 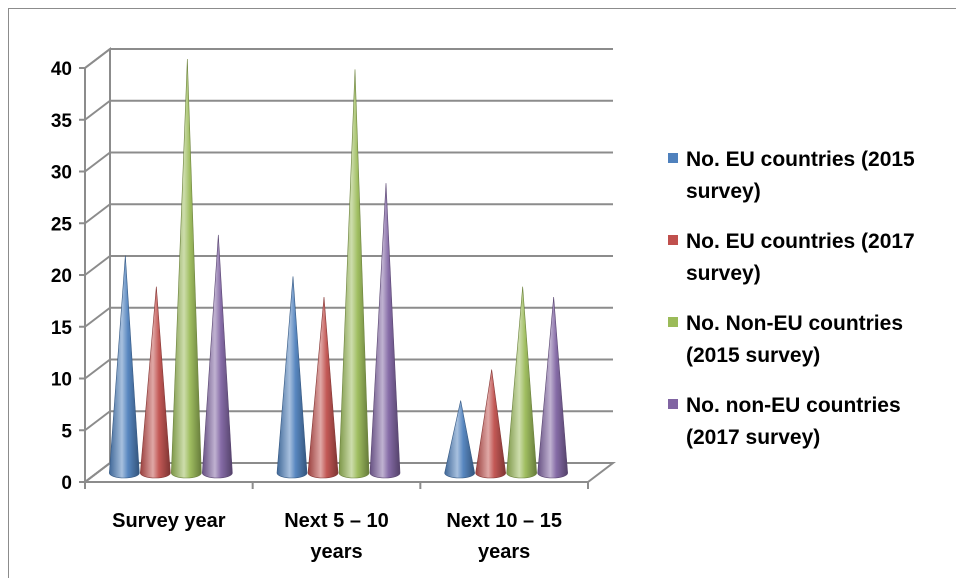 I want to click on y-tick-label: 0, so click(x=66, y=483).